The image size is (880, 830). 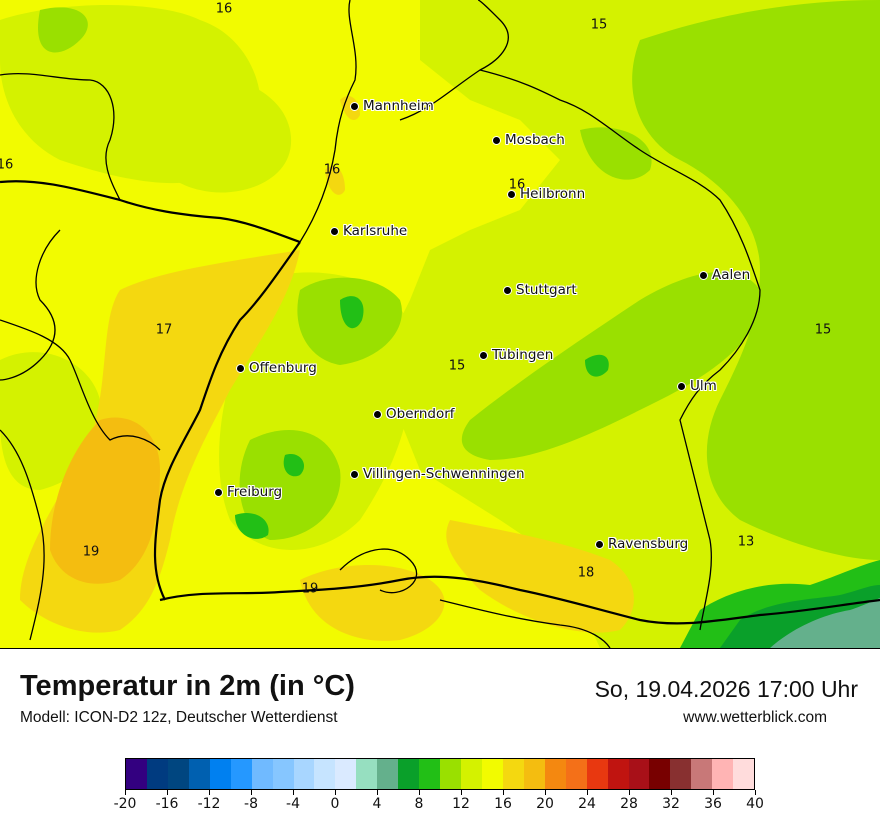 What do you see at coordinates (283, 368) in the screenshot?
I see `city-label: Offenburg` at bounding box center [283, 368].